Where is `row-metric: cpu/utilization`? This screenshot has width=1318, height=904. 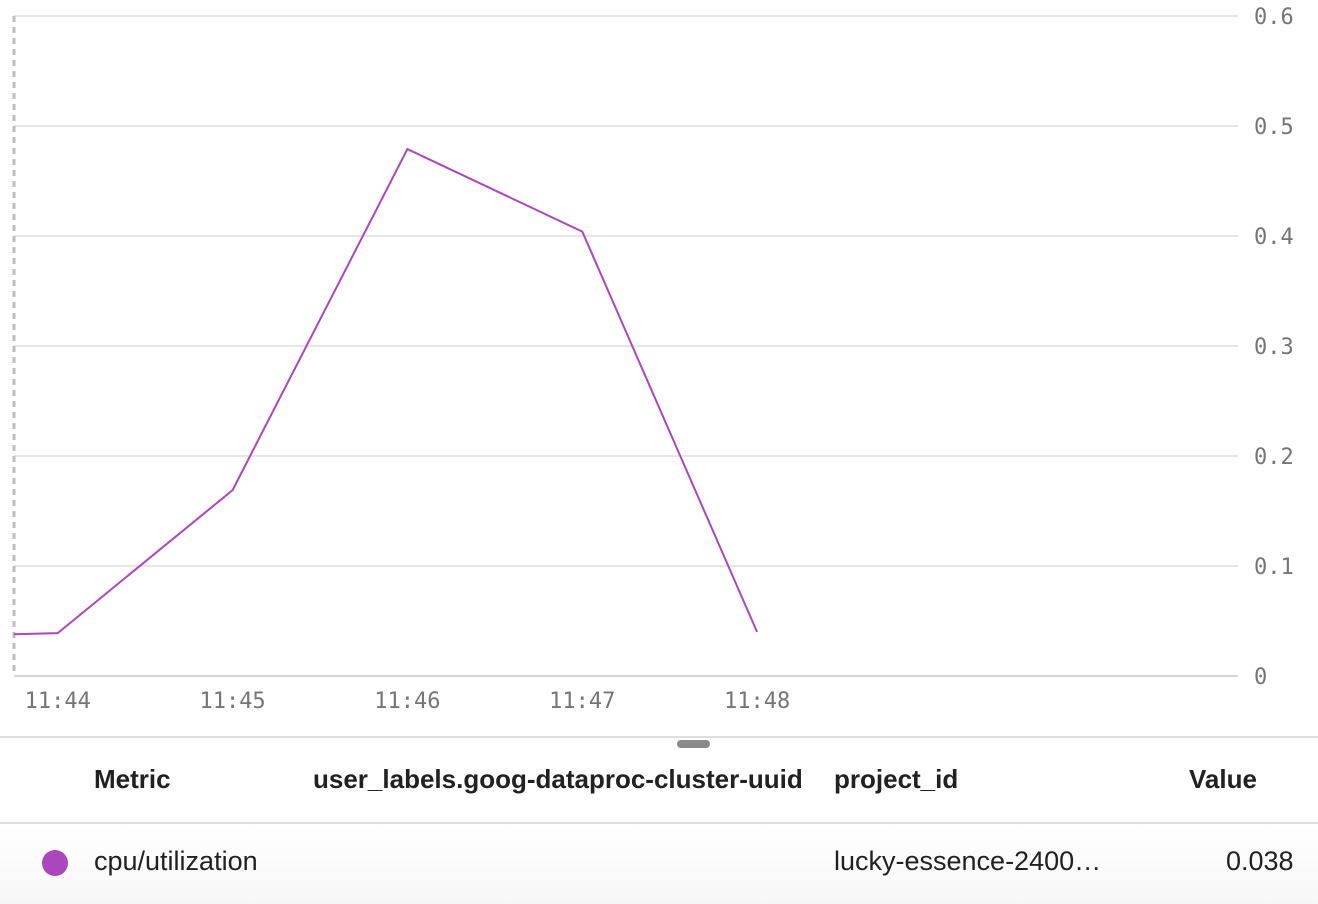 row-metric: cpu/utilization is located at coordinates (176, 861).